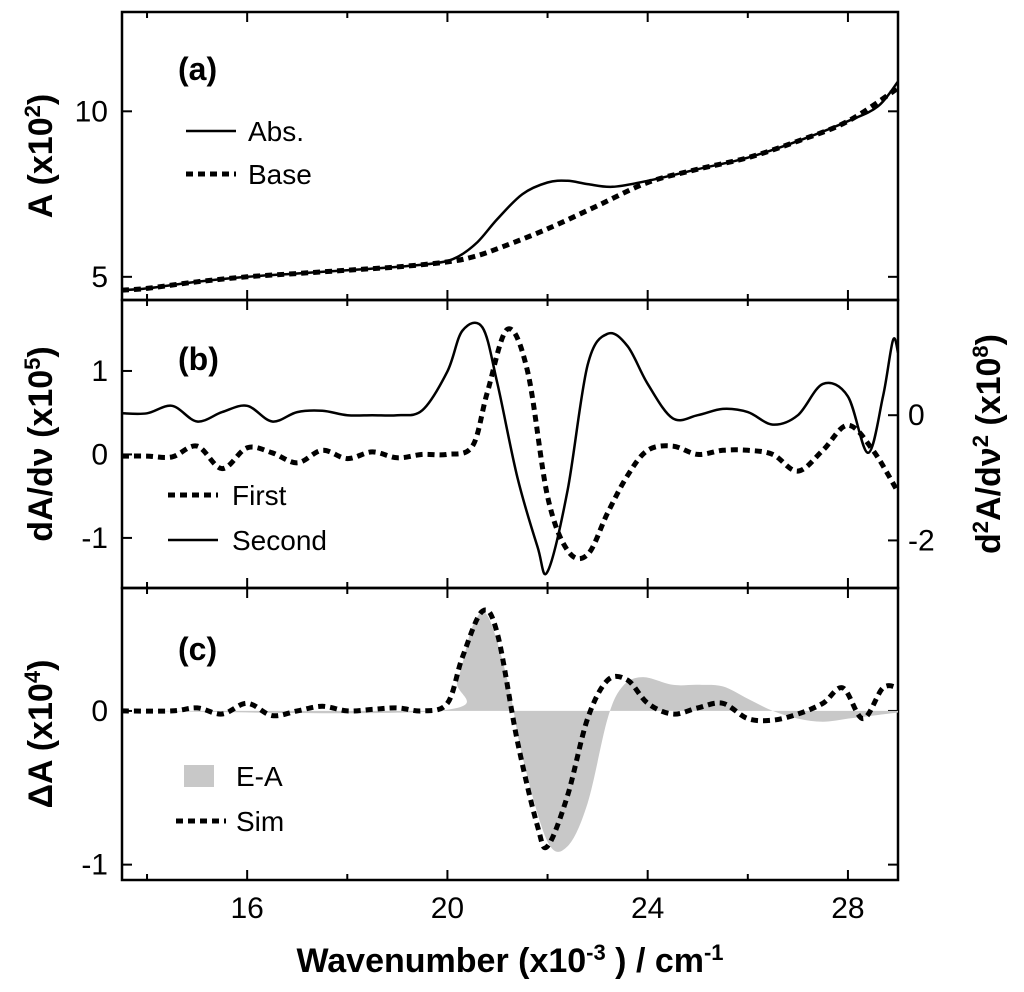 Image resolution: width=1024 pixels, height=992 pixels. What do you see at coordinates (279, 540) in the screenshot?
I see `legend-label-second: Second` at bounding box center [279, 540].